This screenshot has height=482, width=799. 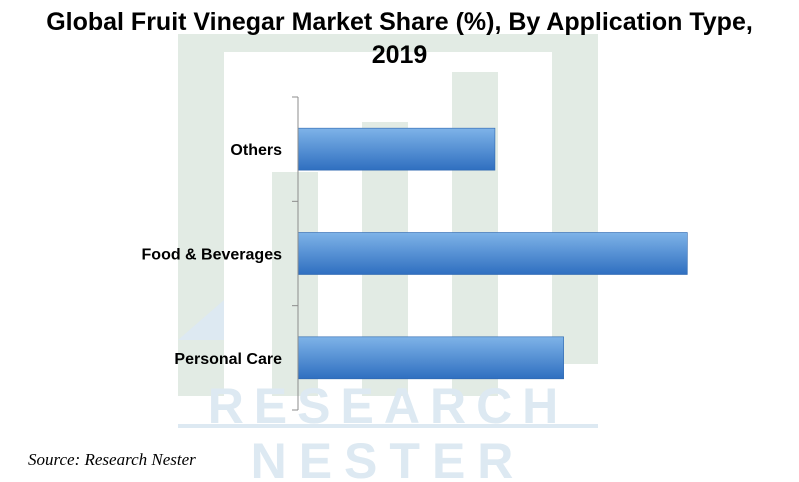 I want to click on category-label-personal-care: Personal Care, so click(x=228, y=359).